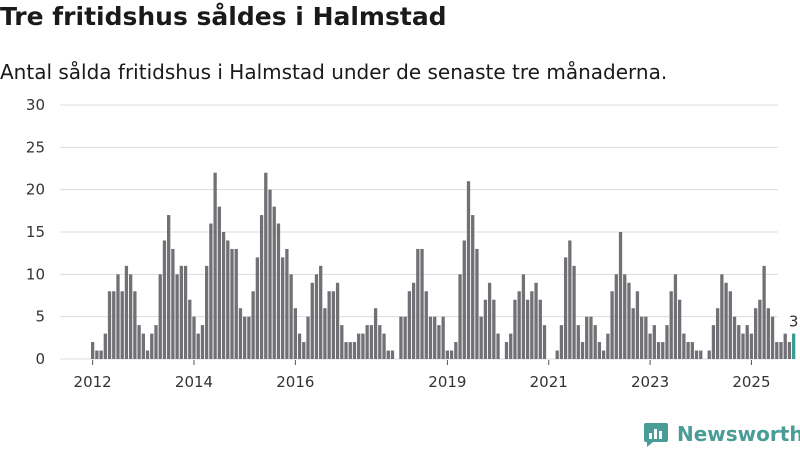  Describe the element at coordinates (35, 147) in the screenshot. I see `y-tick-label: 25` at that location.